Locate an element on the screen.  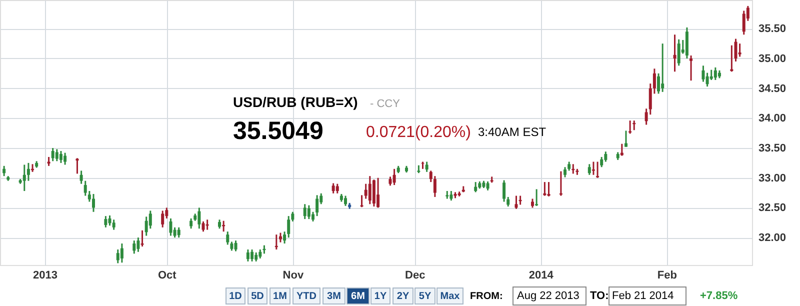
x-tick-label: Oct is located at coordinates (167, 276).